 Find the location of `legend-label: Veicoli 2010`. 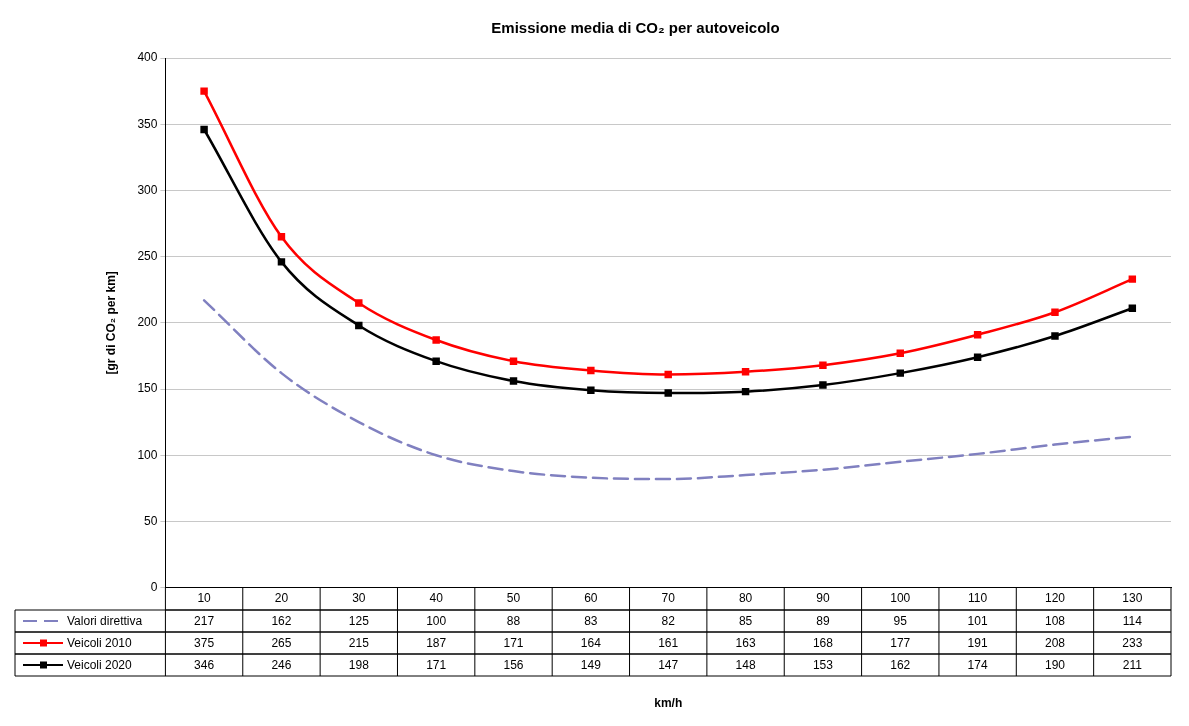

legend-label: Veicoli 2010 is located at coordinates (100, 643).